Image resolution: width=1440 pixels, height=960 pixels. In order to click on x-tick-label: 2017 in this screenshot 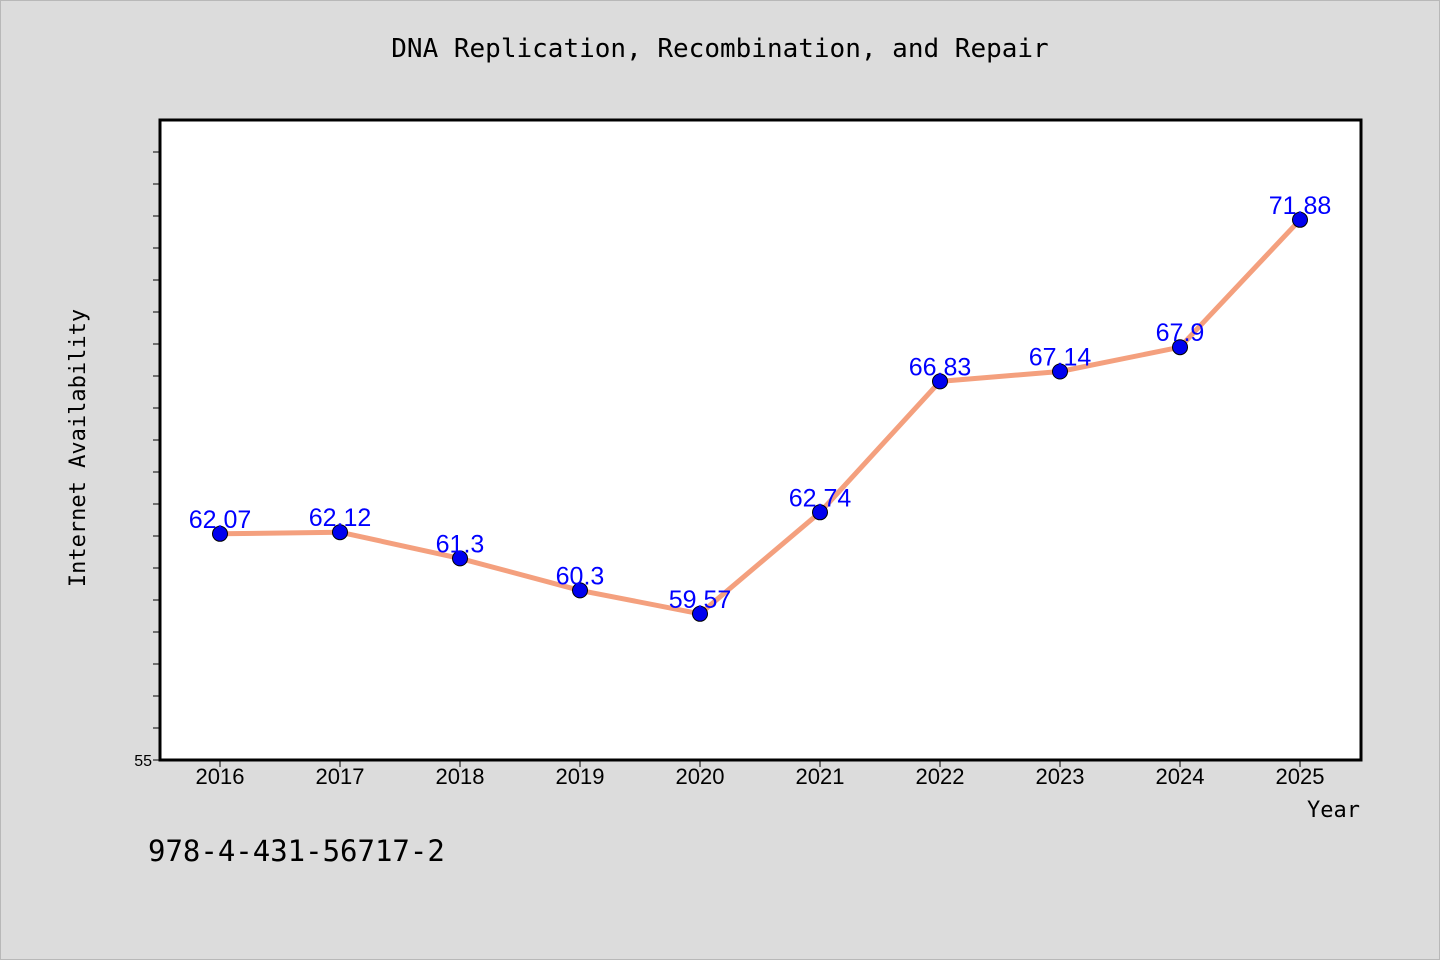, I will do `click(340, 776)`.